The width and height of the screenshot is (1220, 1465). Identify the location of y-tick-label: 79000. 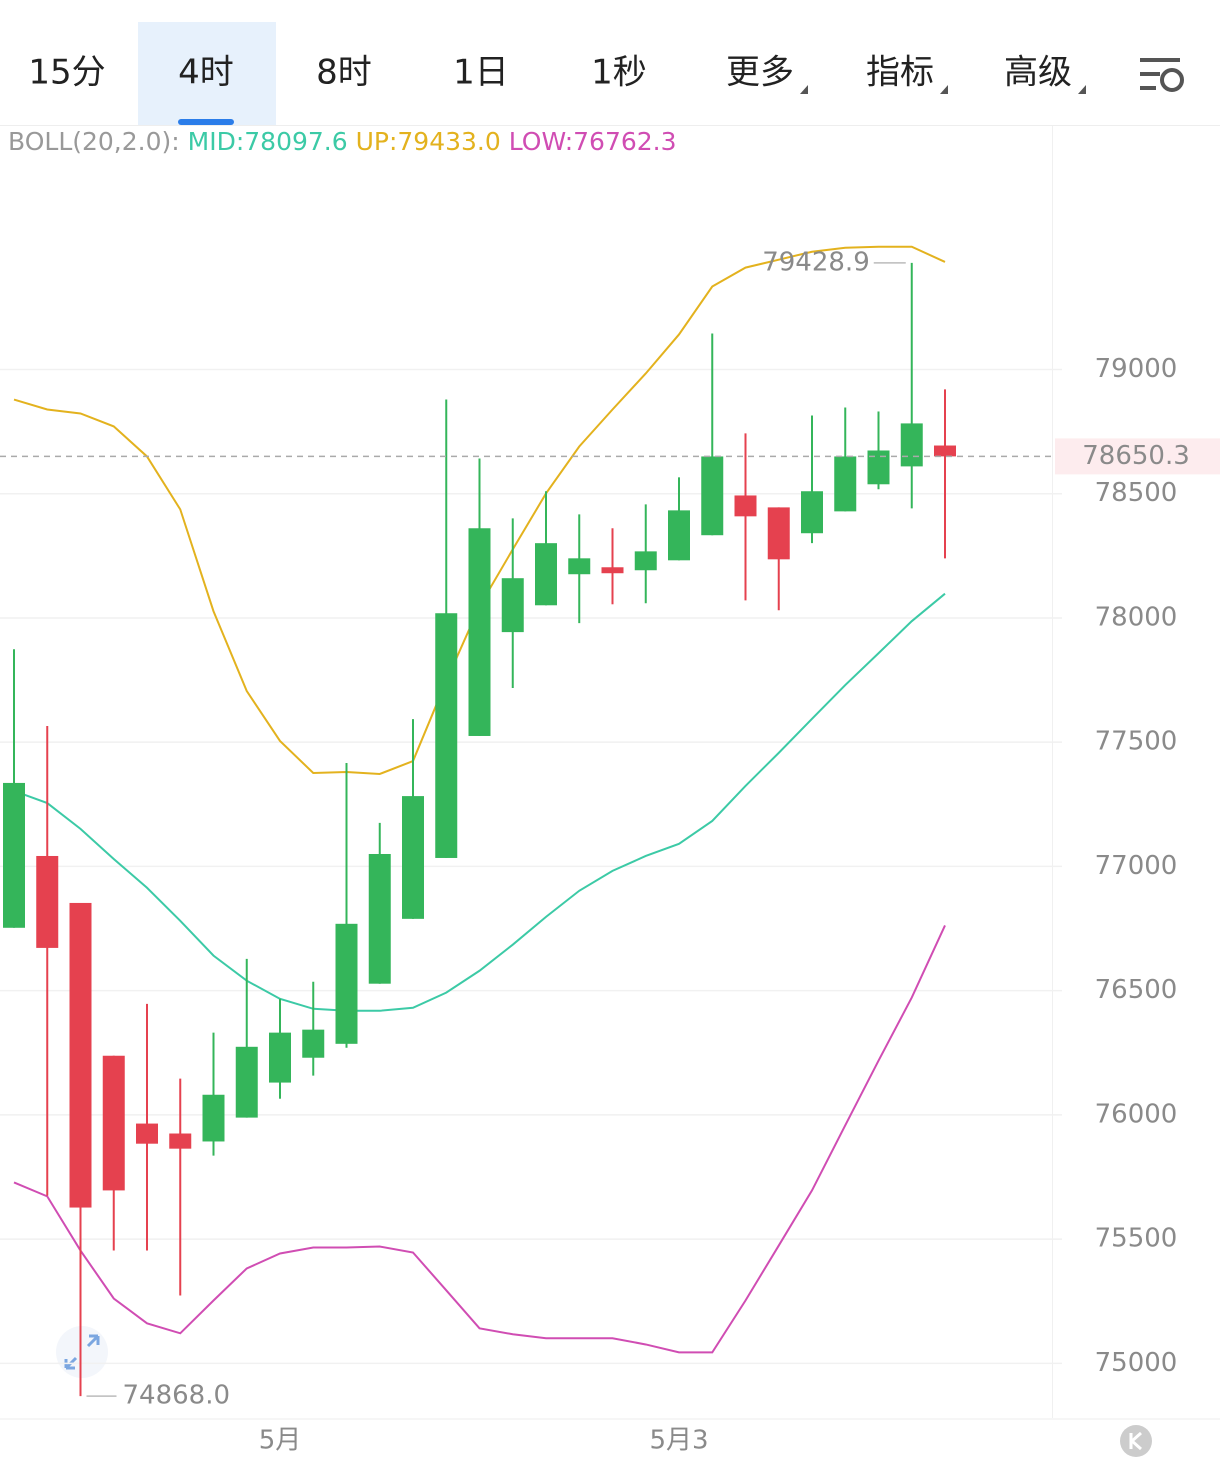
(1136, 369).